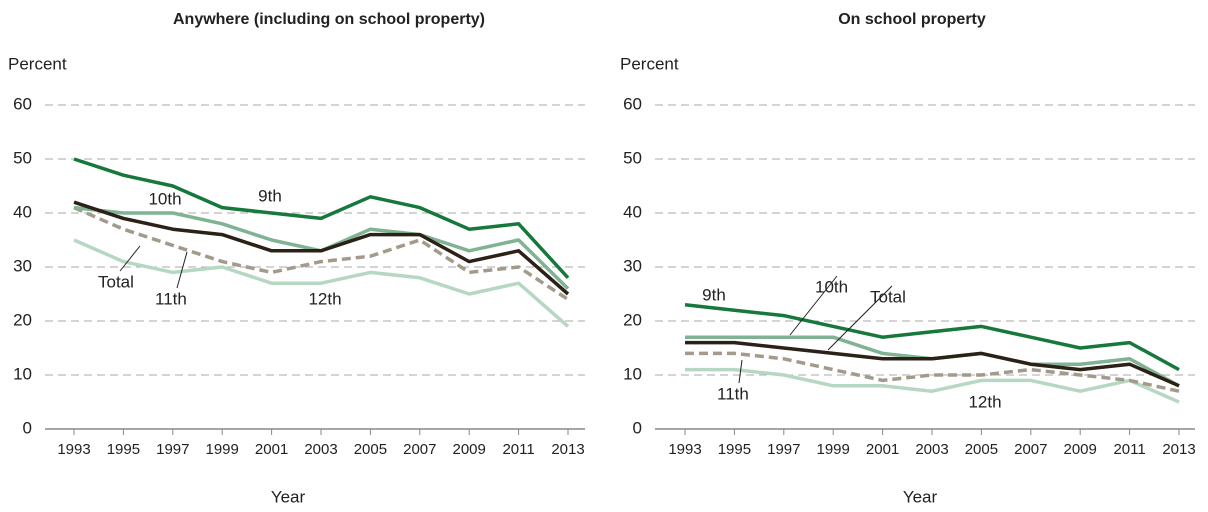  What do you see at coordinates (912, 19) in the screenshot?
I see `chart-title: On school property` at bounding box center [912, 19].